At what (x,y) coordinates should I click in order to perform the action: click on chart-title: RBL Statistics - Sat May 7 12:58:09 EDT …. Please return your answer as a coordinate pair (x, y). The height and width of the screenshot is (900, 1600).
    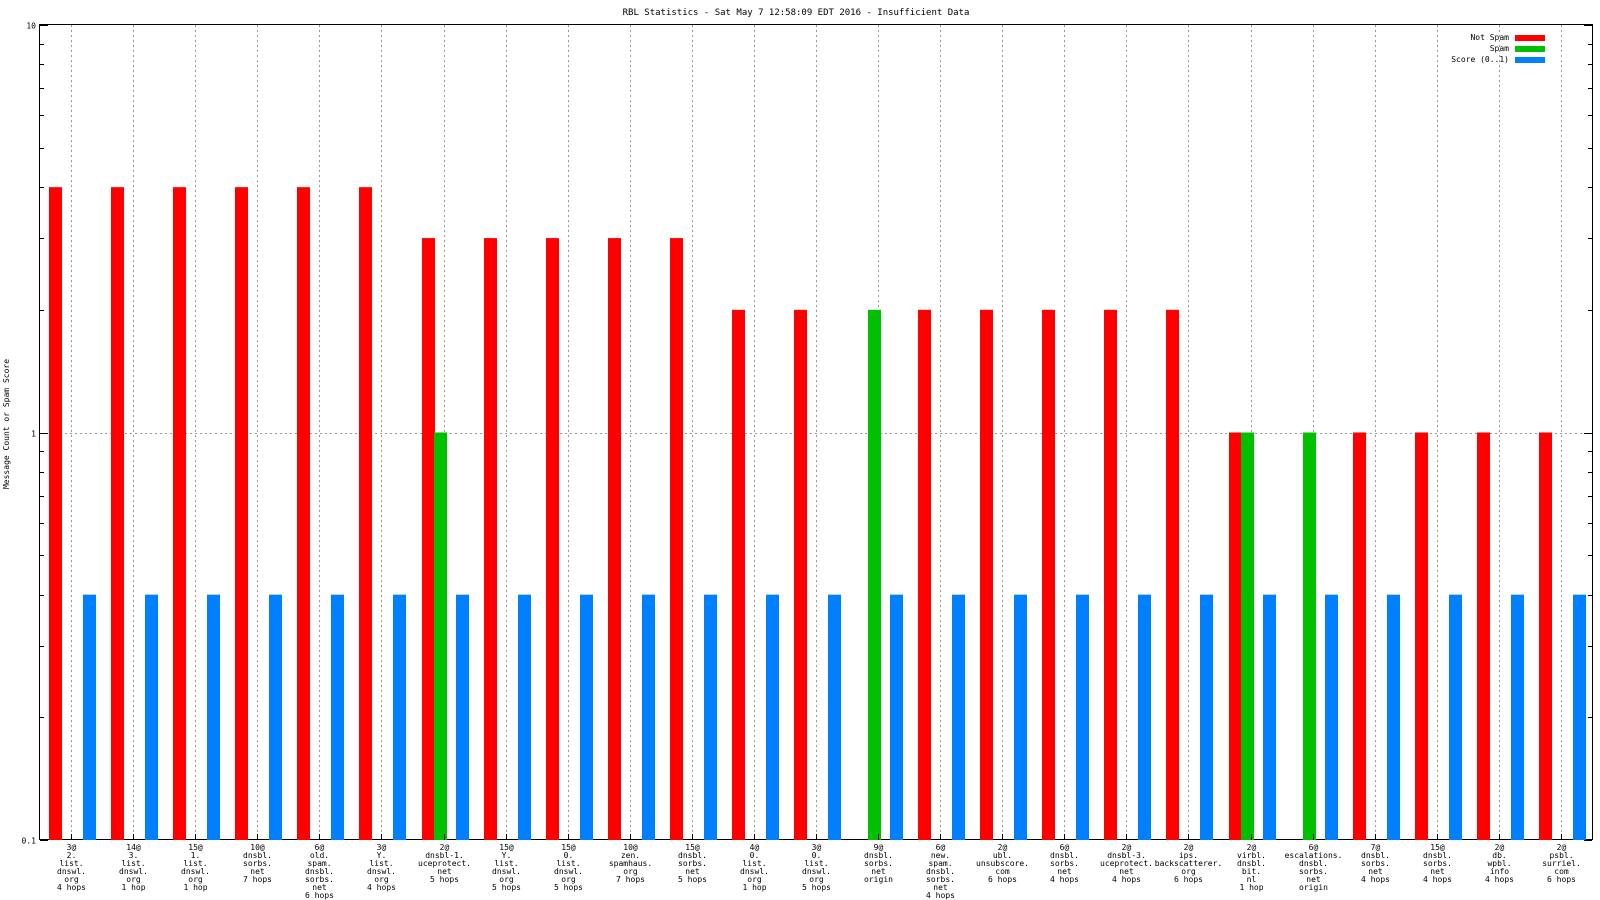
    Looking at the image, I should click on (796, 13).